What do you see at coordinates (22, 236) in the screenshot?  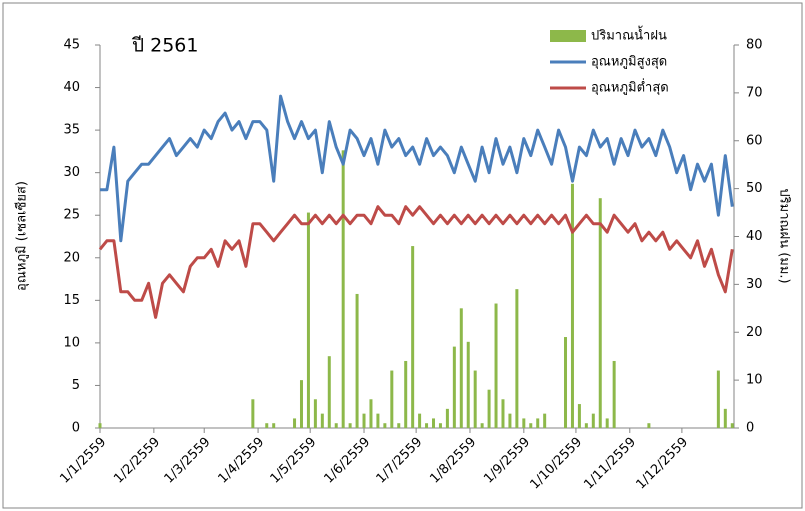 I see `y-axis-label: อุณหภูมิ (เซลเซียส)` at bounding box center [22, 236].